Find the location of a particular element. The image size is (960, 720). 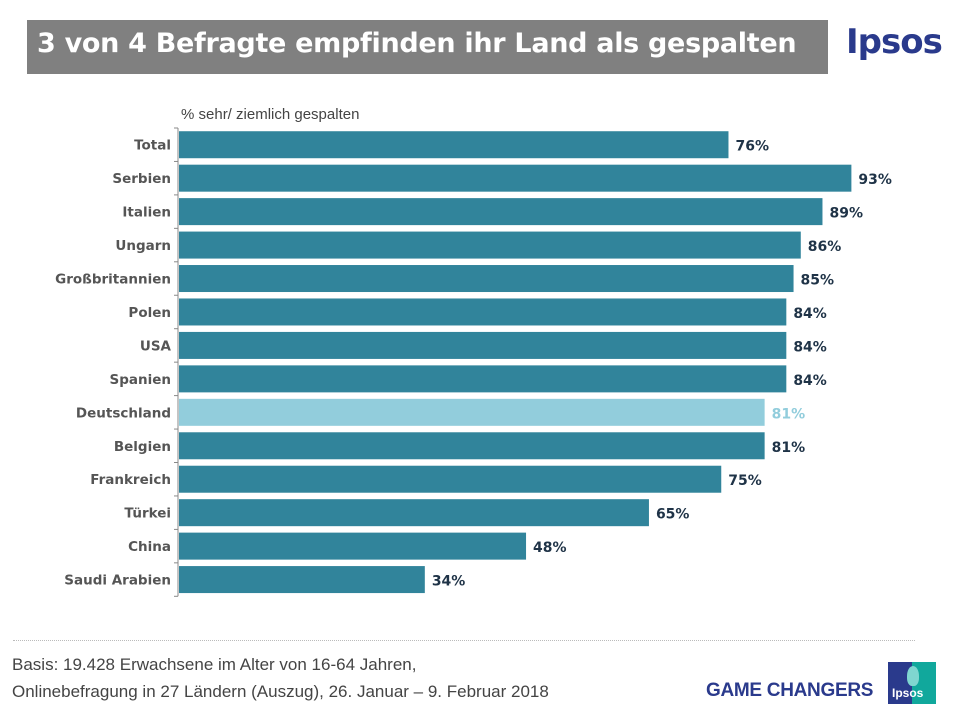

head-silhouette-icon is located at coordinates (913, 676).